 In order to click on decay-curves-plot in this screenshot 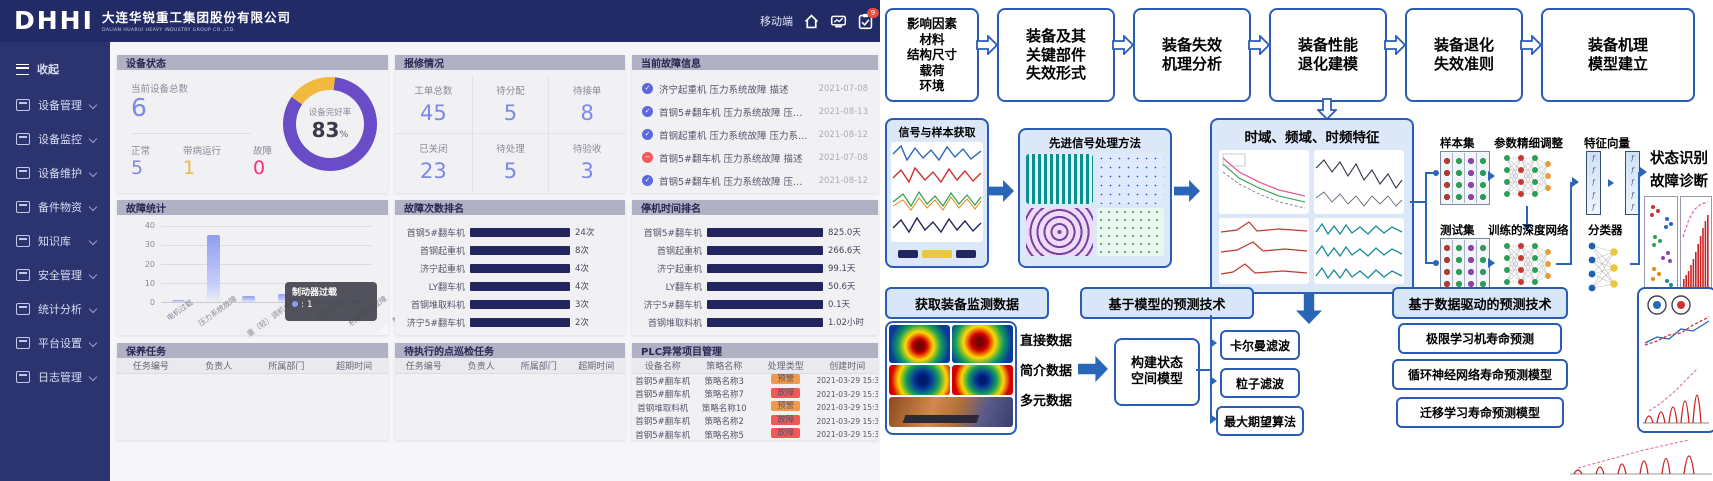, I will do `click(1264, 182)`.